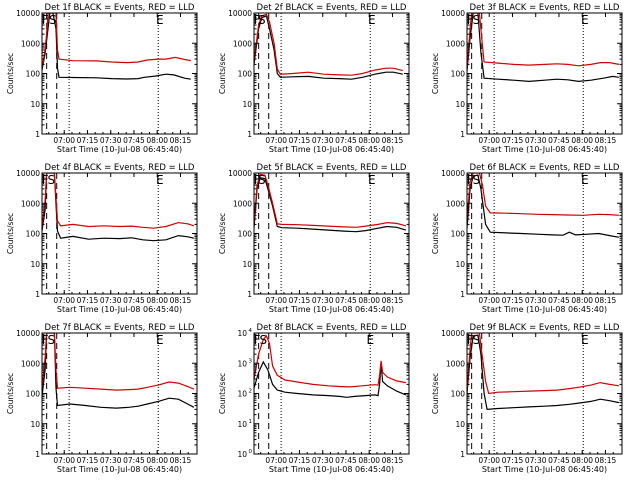 The height and width of the screenshot is (480, 640). What do you see at coordinates (120, 328) in the screenshot?
I see `chart-title: Det 7f BLACK = Events, RED = LLD` at bounding box center [120, 328].